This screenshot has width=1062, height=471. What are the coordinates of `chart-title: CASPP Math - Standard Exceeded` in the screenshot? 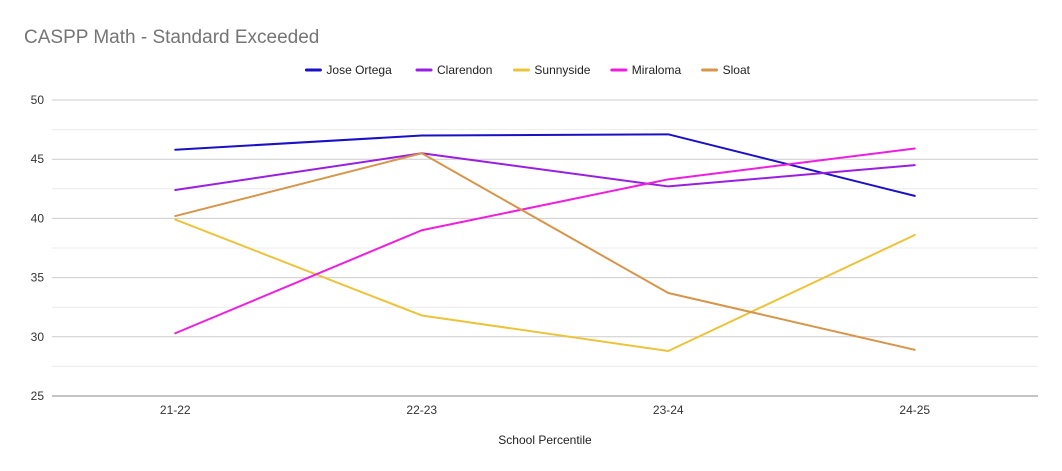 It's located at (171, 37).